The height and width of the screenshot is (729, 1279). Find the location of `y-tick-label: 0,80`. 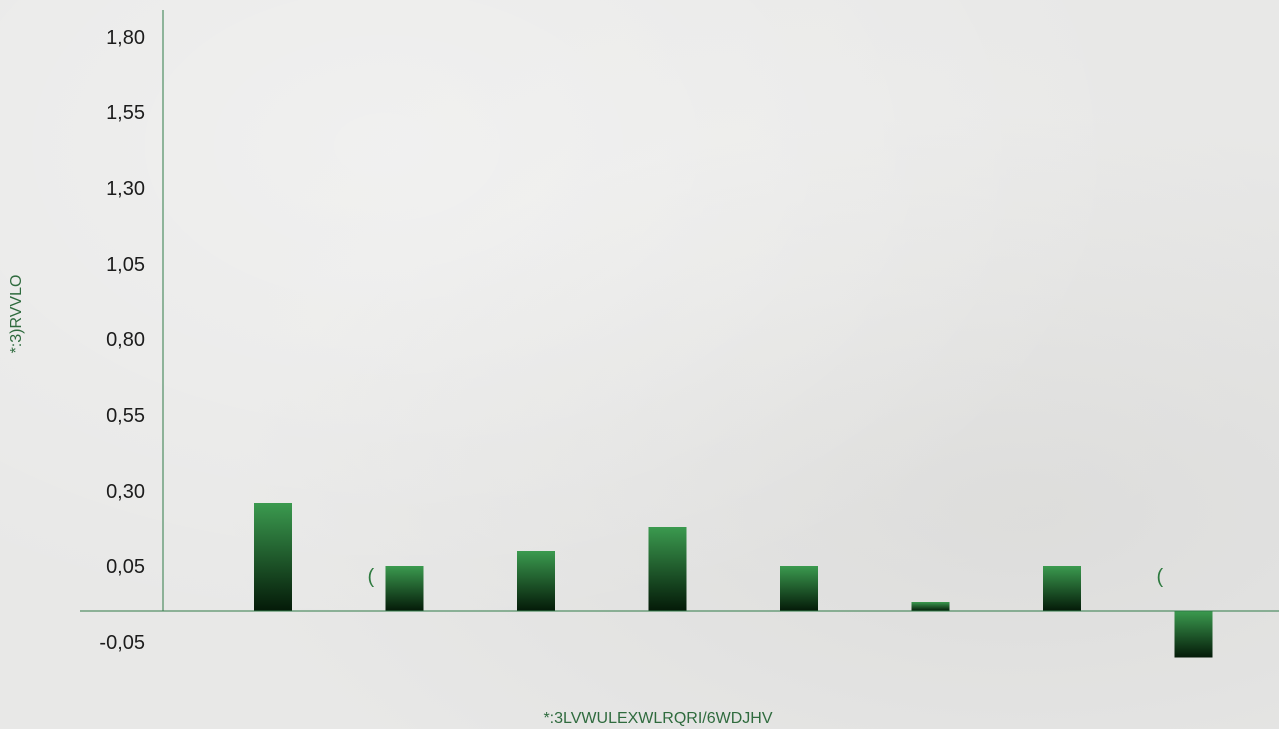

y-tick-label: 0,80 is located at coordinates (125, 340).